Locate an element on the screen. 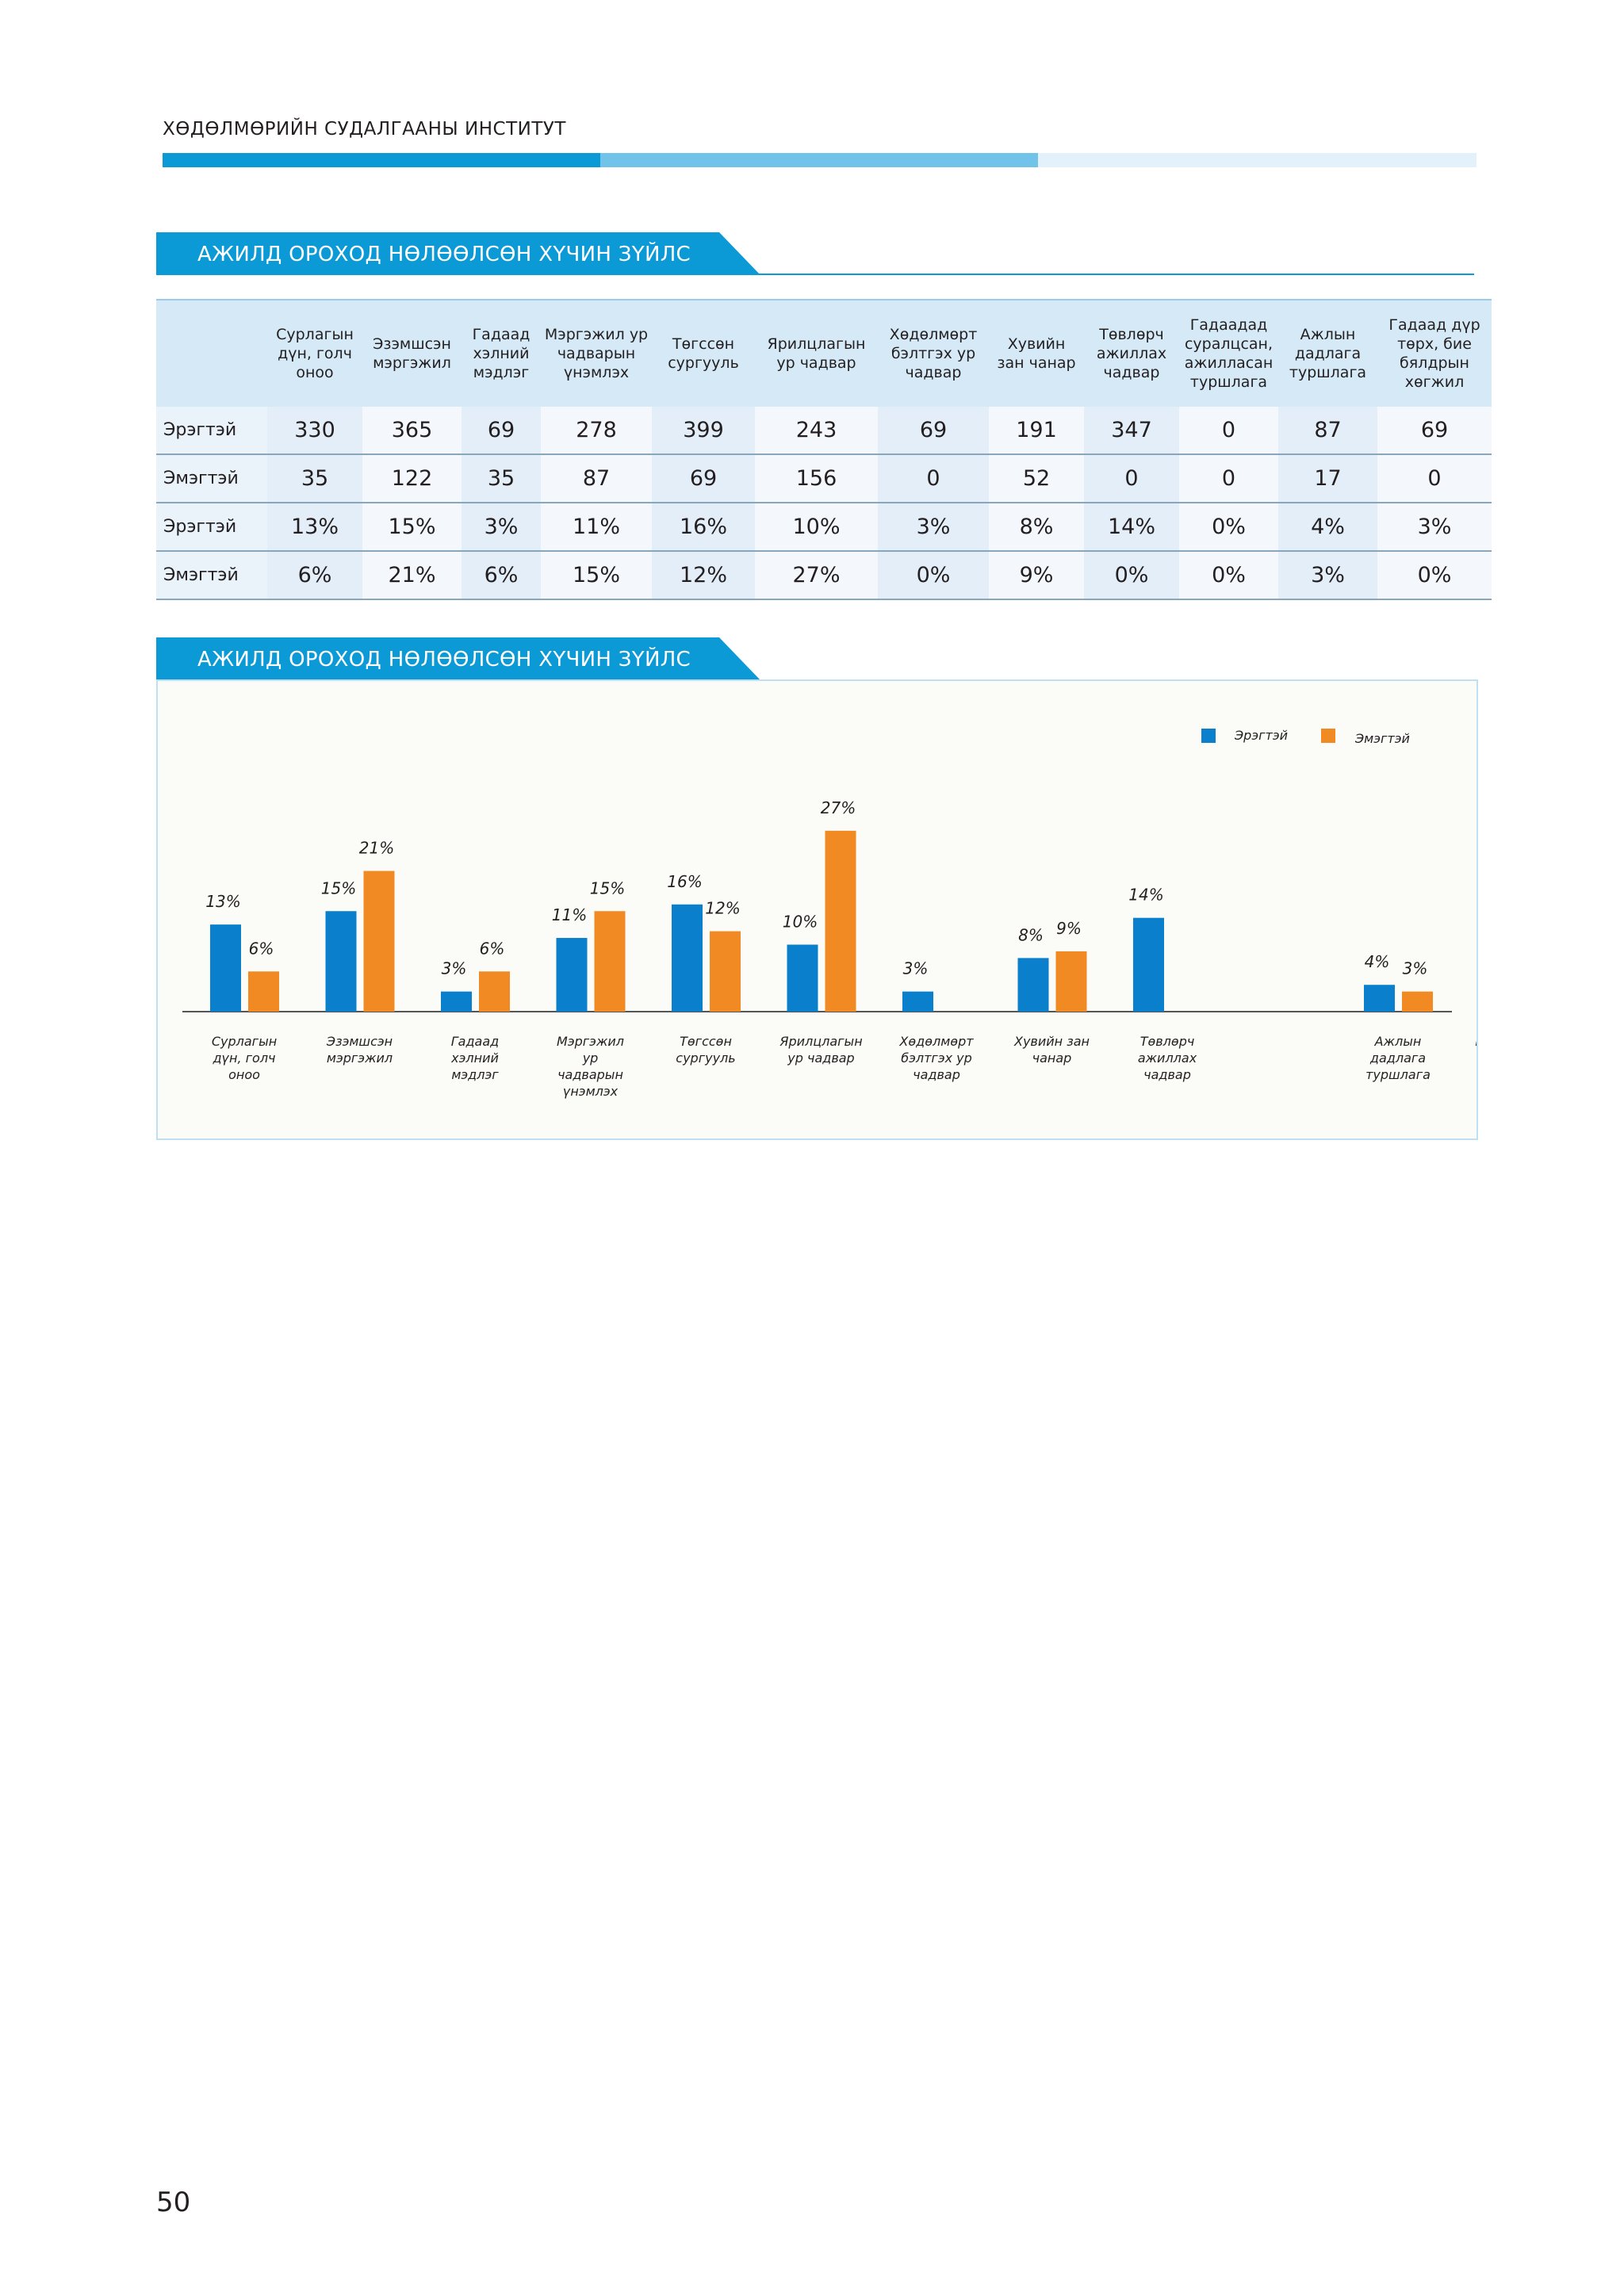 The height and width of the screenshot is (2296, 1624). column-header: Сурлагын дүн, голч оноо is located at coordinates (314, 353).